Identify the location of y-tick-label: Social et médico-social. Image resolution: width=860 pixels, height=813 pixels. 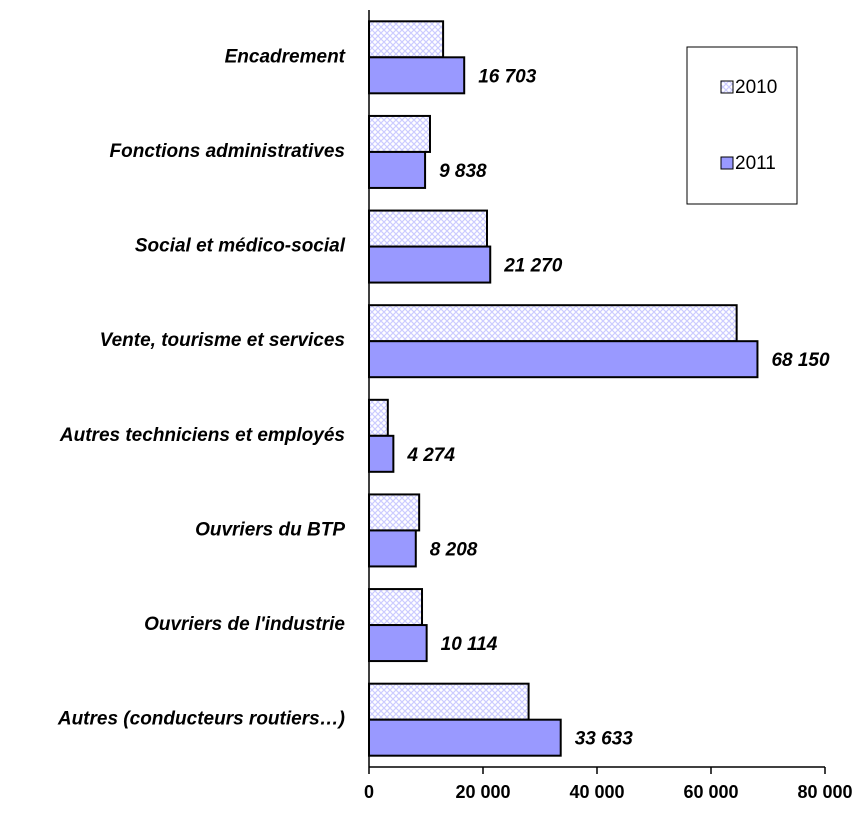
(240, 246).